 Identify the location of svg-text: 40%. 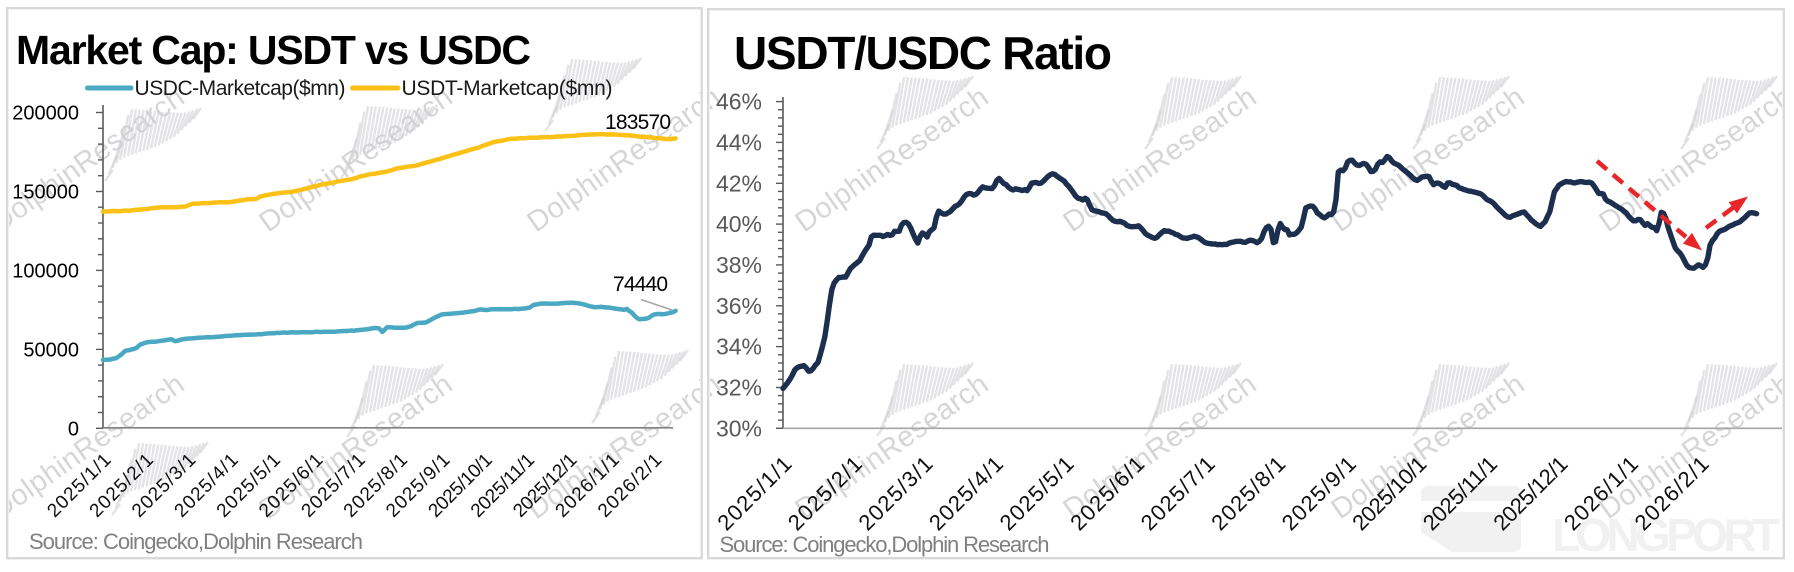
(739, 224).